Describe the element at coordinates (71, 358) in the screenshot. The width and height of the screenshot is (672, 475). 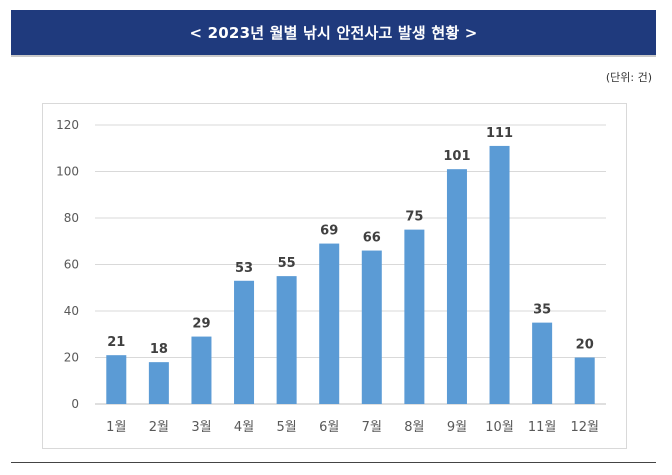
I see `y-tick-label-20: 20` at that location.